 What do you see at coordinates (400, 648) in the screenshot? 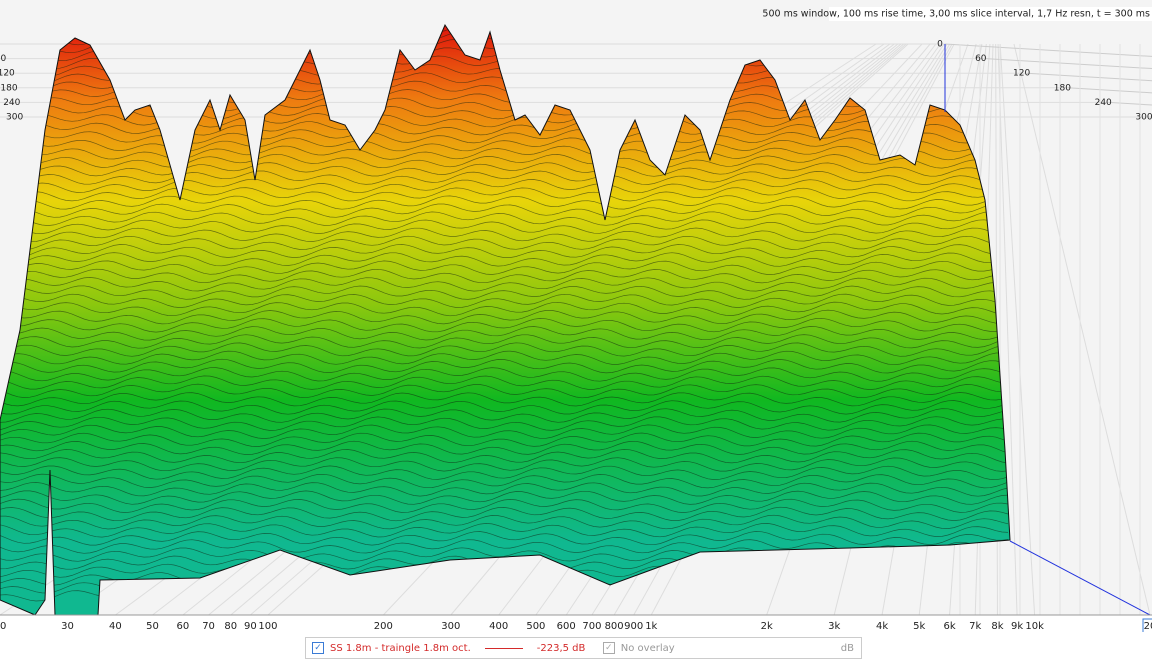
I see `legend-name: SS 1.8m - traingle 1.8m oct.` at bounding box center [400, 648].